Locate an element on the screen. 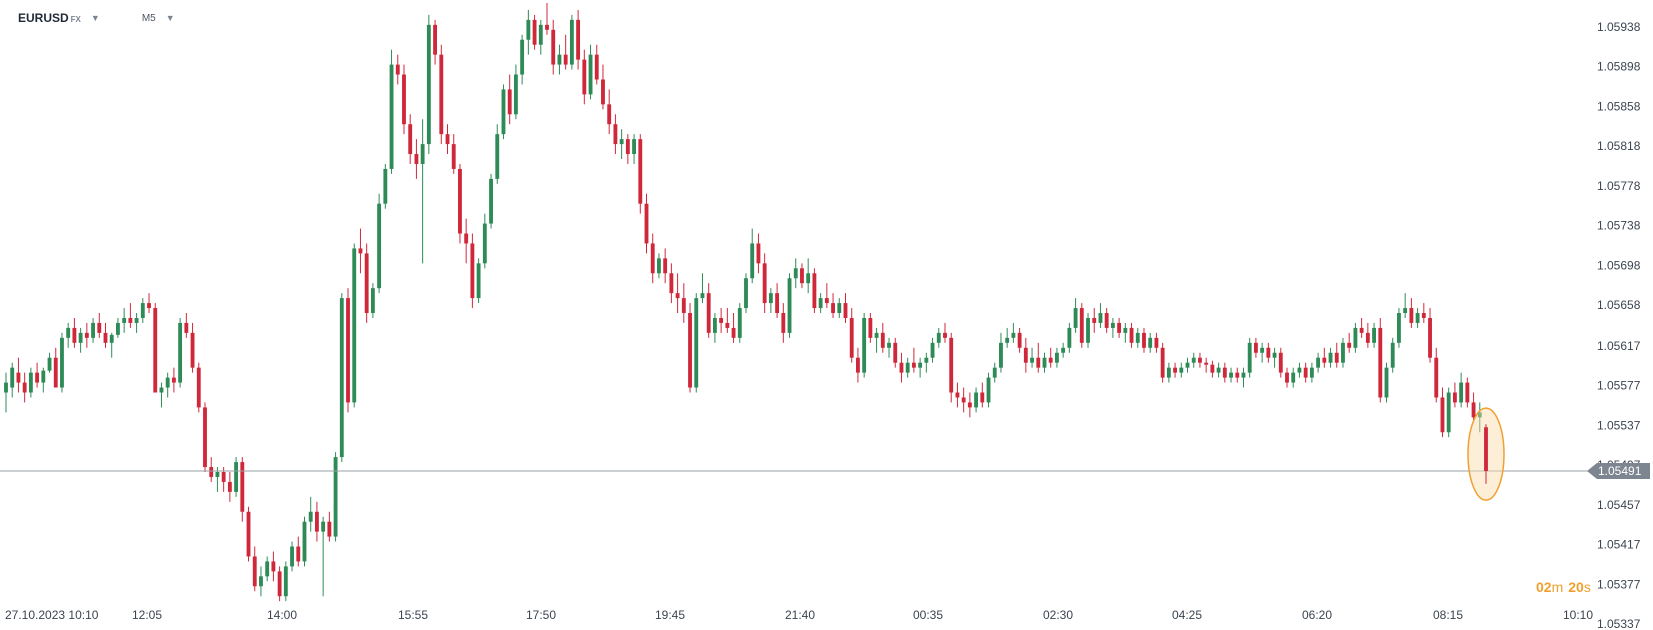  chart-toolbar: EURUSD FX ▼ M5 ▼ is located at coordinates (96, 18).